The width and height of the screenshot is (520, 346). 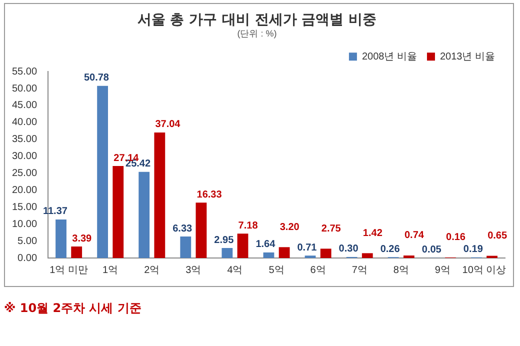 I want to click on y-tick-label: 10.00, so click(x=25, y=224).